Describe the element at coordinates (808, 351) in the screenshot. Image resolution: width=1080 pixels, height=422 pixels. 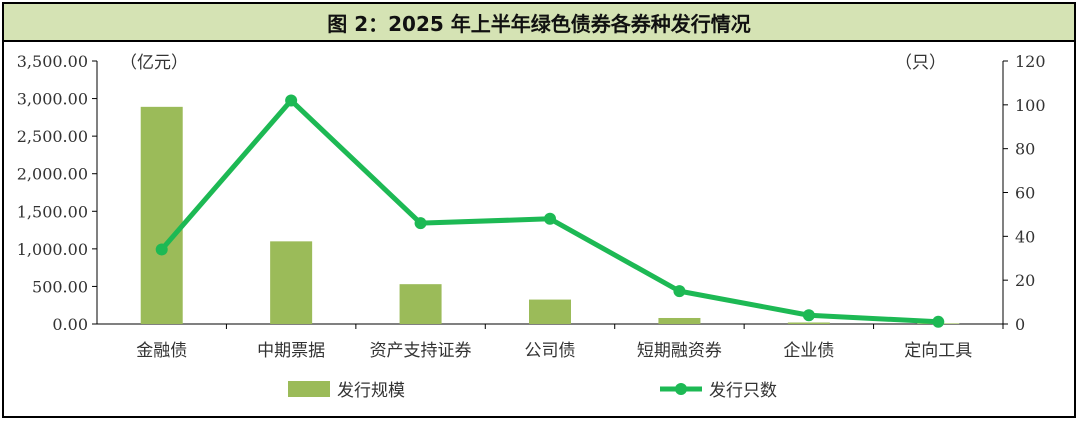
I see `category-label: 企业债` at that location.